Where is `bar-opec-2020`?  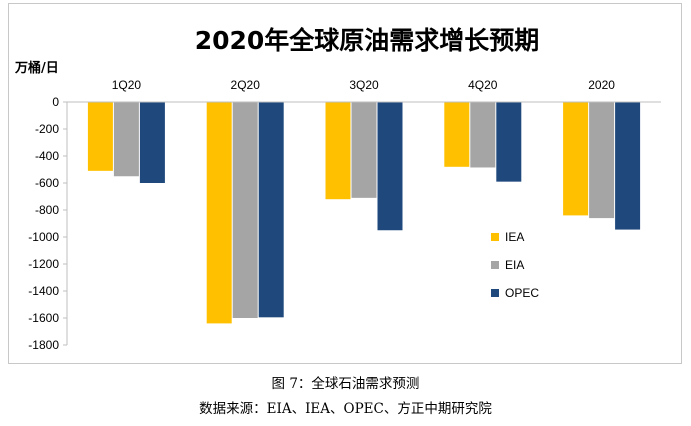 bar-opec-2020 is located at coordinates (628, 166).